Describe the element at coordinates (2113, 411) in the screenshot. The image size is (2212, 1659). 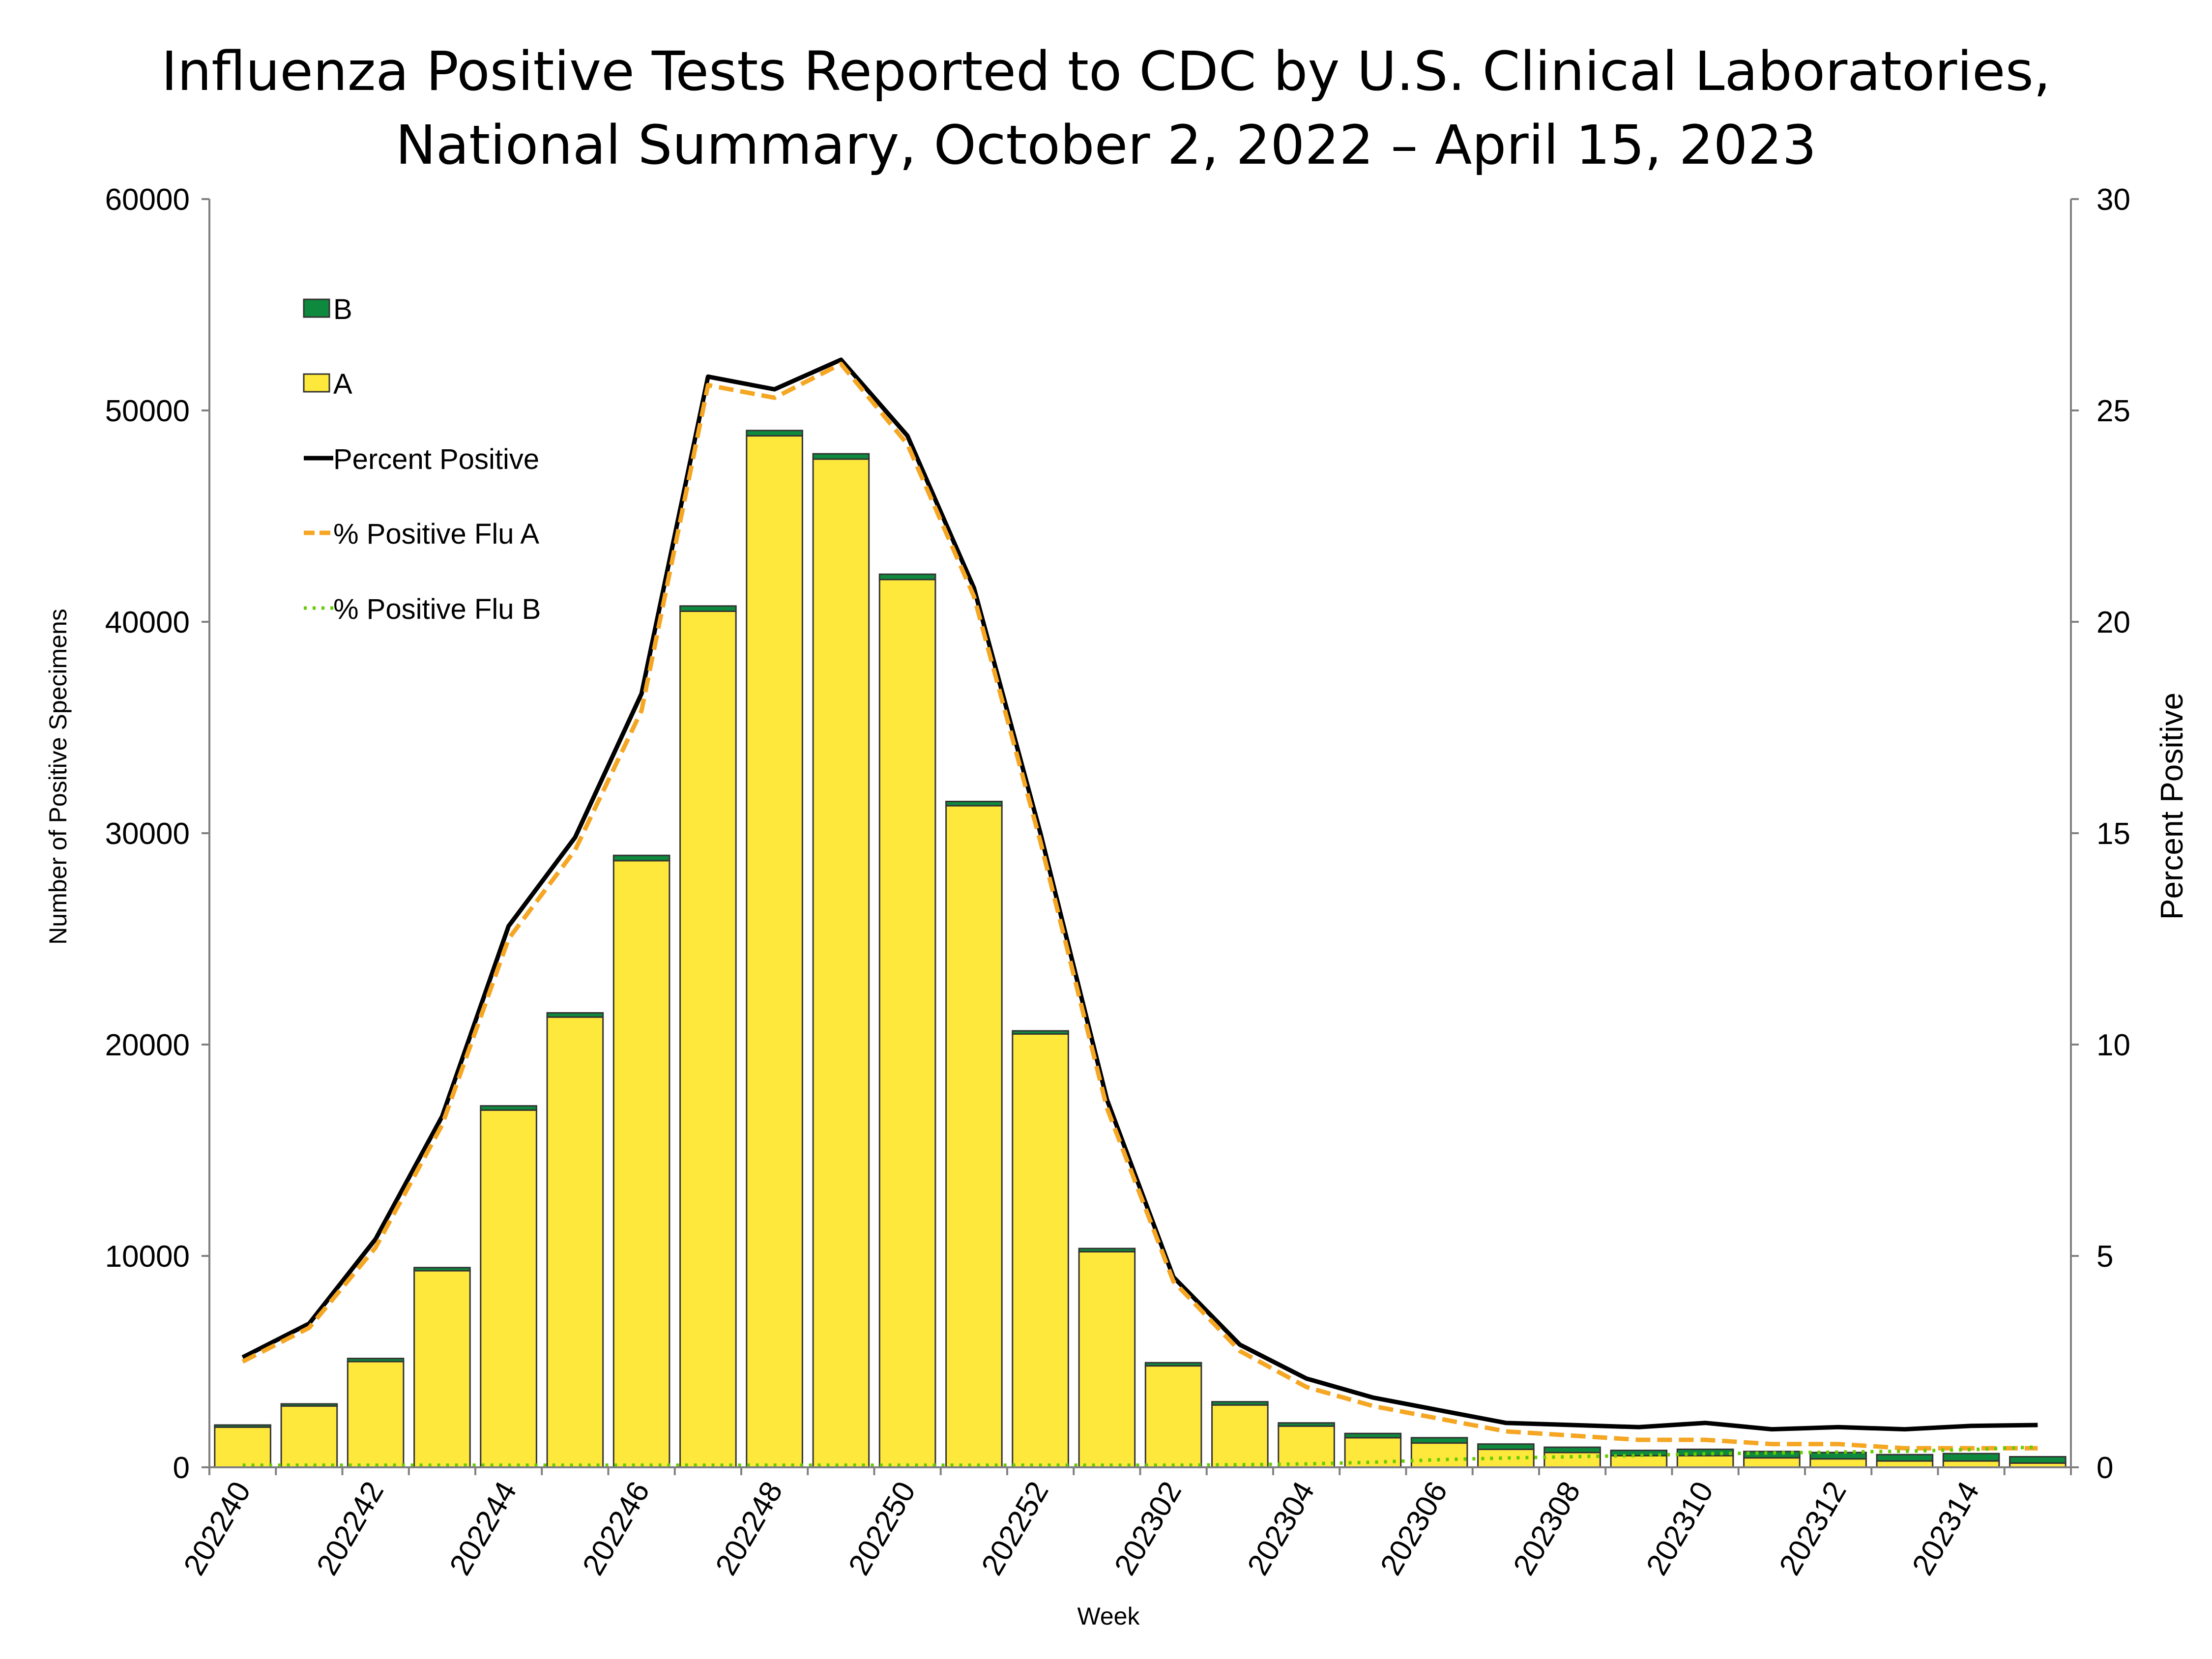
I see `y2-tick-label: 25` at that location.